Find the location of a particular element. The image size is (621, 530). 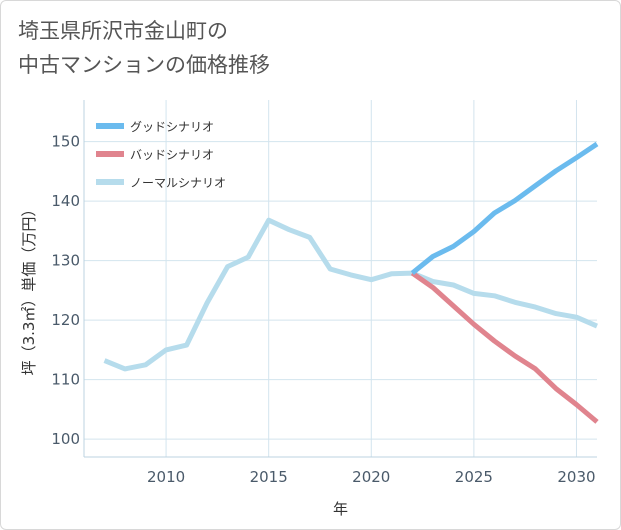

y-tick-label-140: 140 is located at coordinates (65, 201).